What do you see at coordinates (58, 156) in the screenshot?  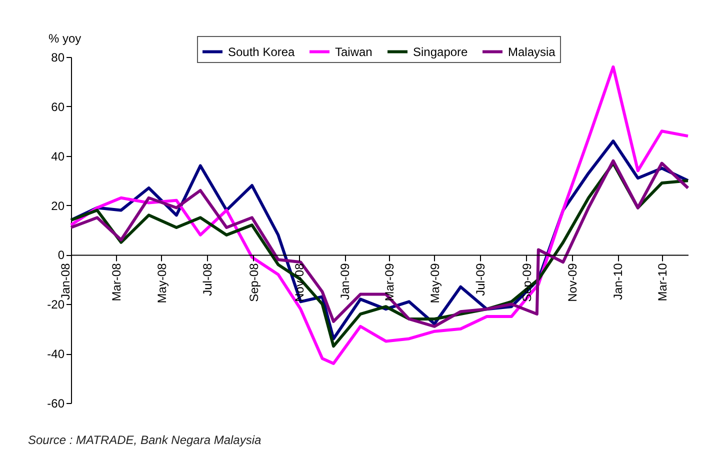 I see `y-tick-label: 40` at bounding box center [58, 156].